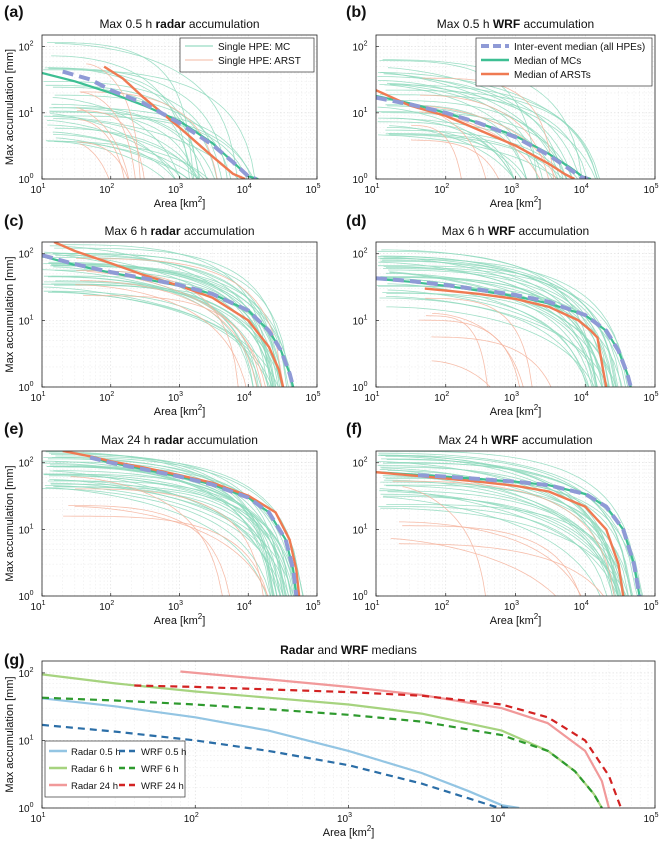 The width and height of the screenshot is (667, 850). What do you see at coordinates (348, 650) in the screenshot?
I see `panel-title: Radar and WRF medians` at bounding box center [348, 650].